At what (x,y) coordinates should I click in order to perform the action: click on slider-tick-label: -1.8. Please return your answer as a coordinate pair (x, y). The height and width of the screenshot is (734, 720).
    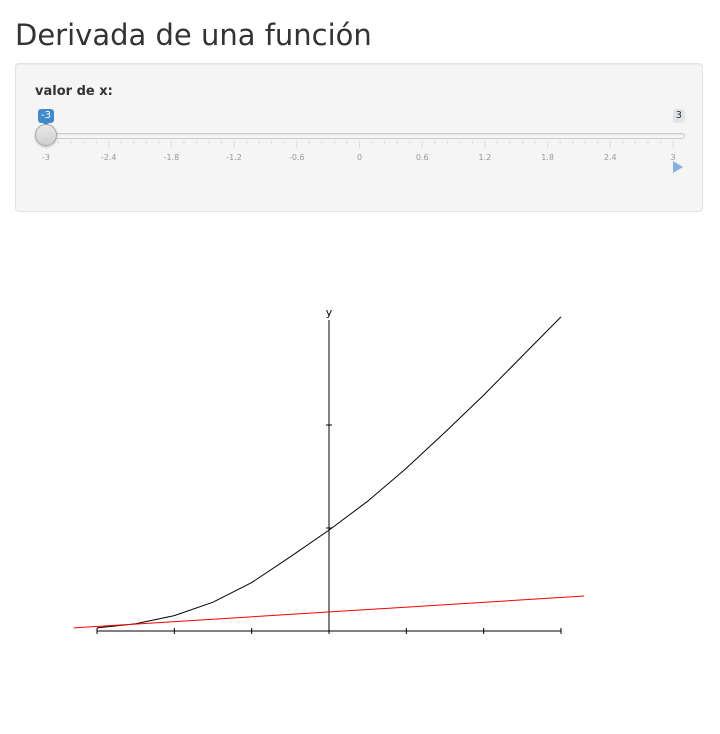
    Looking at the image, I should click on (172, 157).